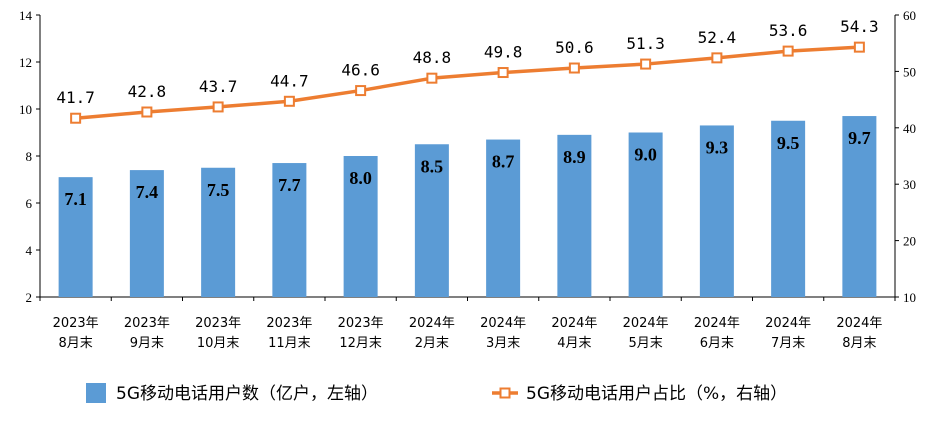 This screenshot has height=435, width=949. Describe the element at coordinates (909, 297) in the screenshot. I see `y-right-tick-label: 10` at that location.